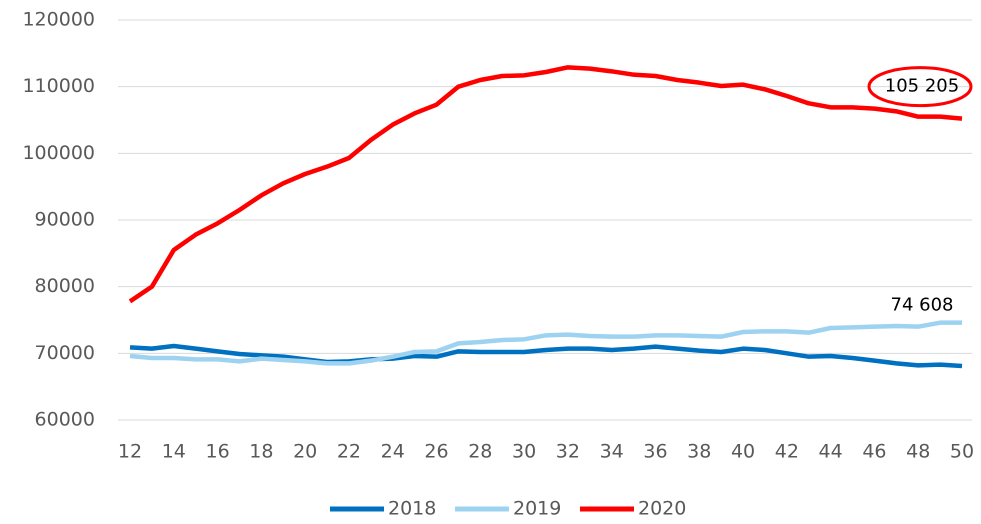 The image size is (981, 524). Describe the element at coordinates (65, 286) in the screenshot. I see `y-tick-label: 80000` at that location.